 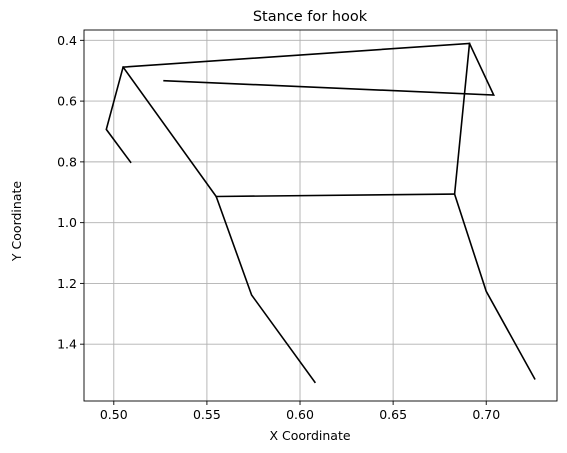 I want to click on x-tick-label: 0.70, so click(x=486, y=414).